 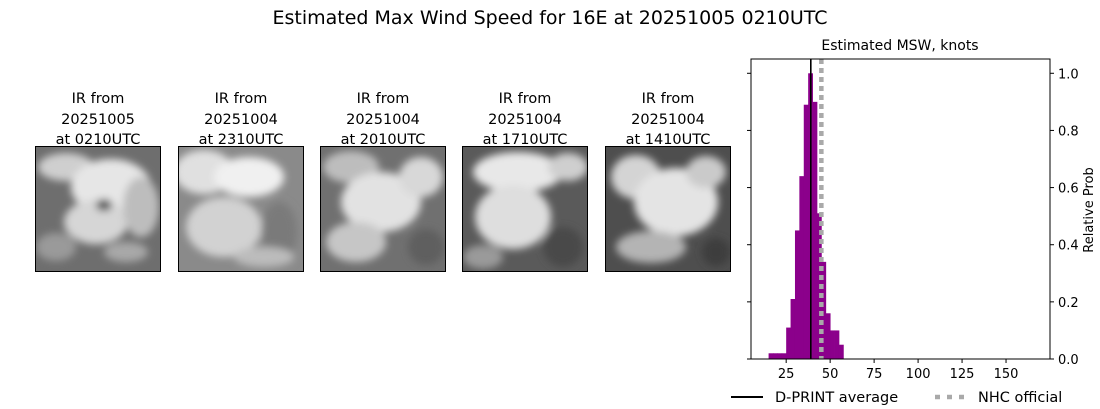 I want to click on y-tick-label: 0.0, so click(x=1068, y=360).